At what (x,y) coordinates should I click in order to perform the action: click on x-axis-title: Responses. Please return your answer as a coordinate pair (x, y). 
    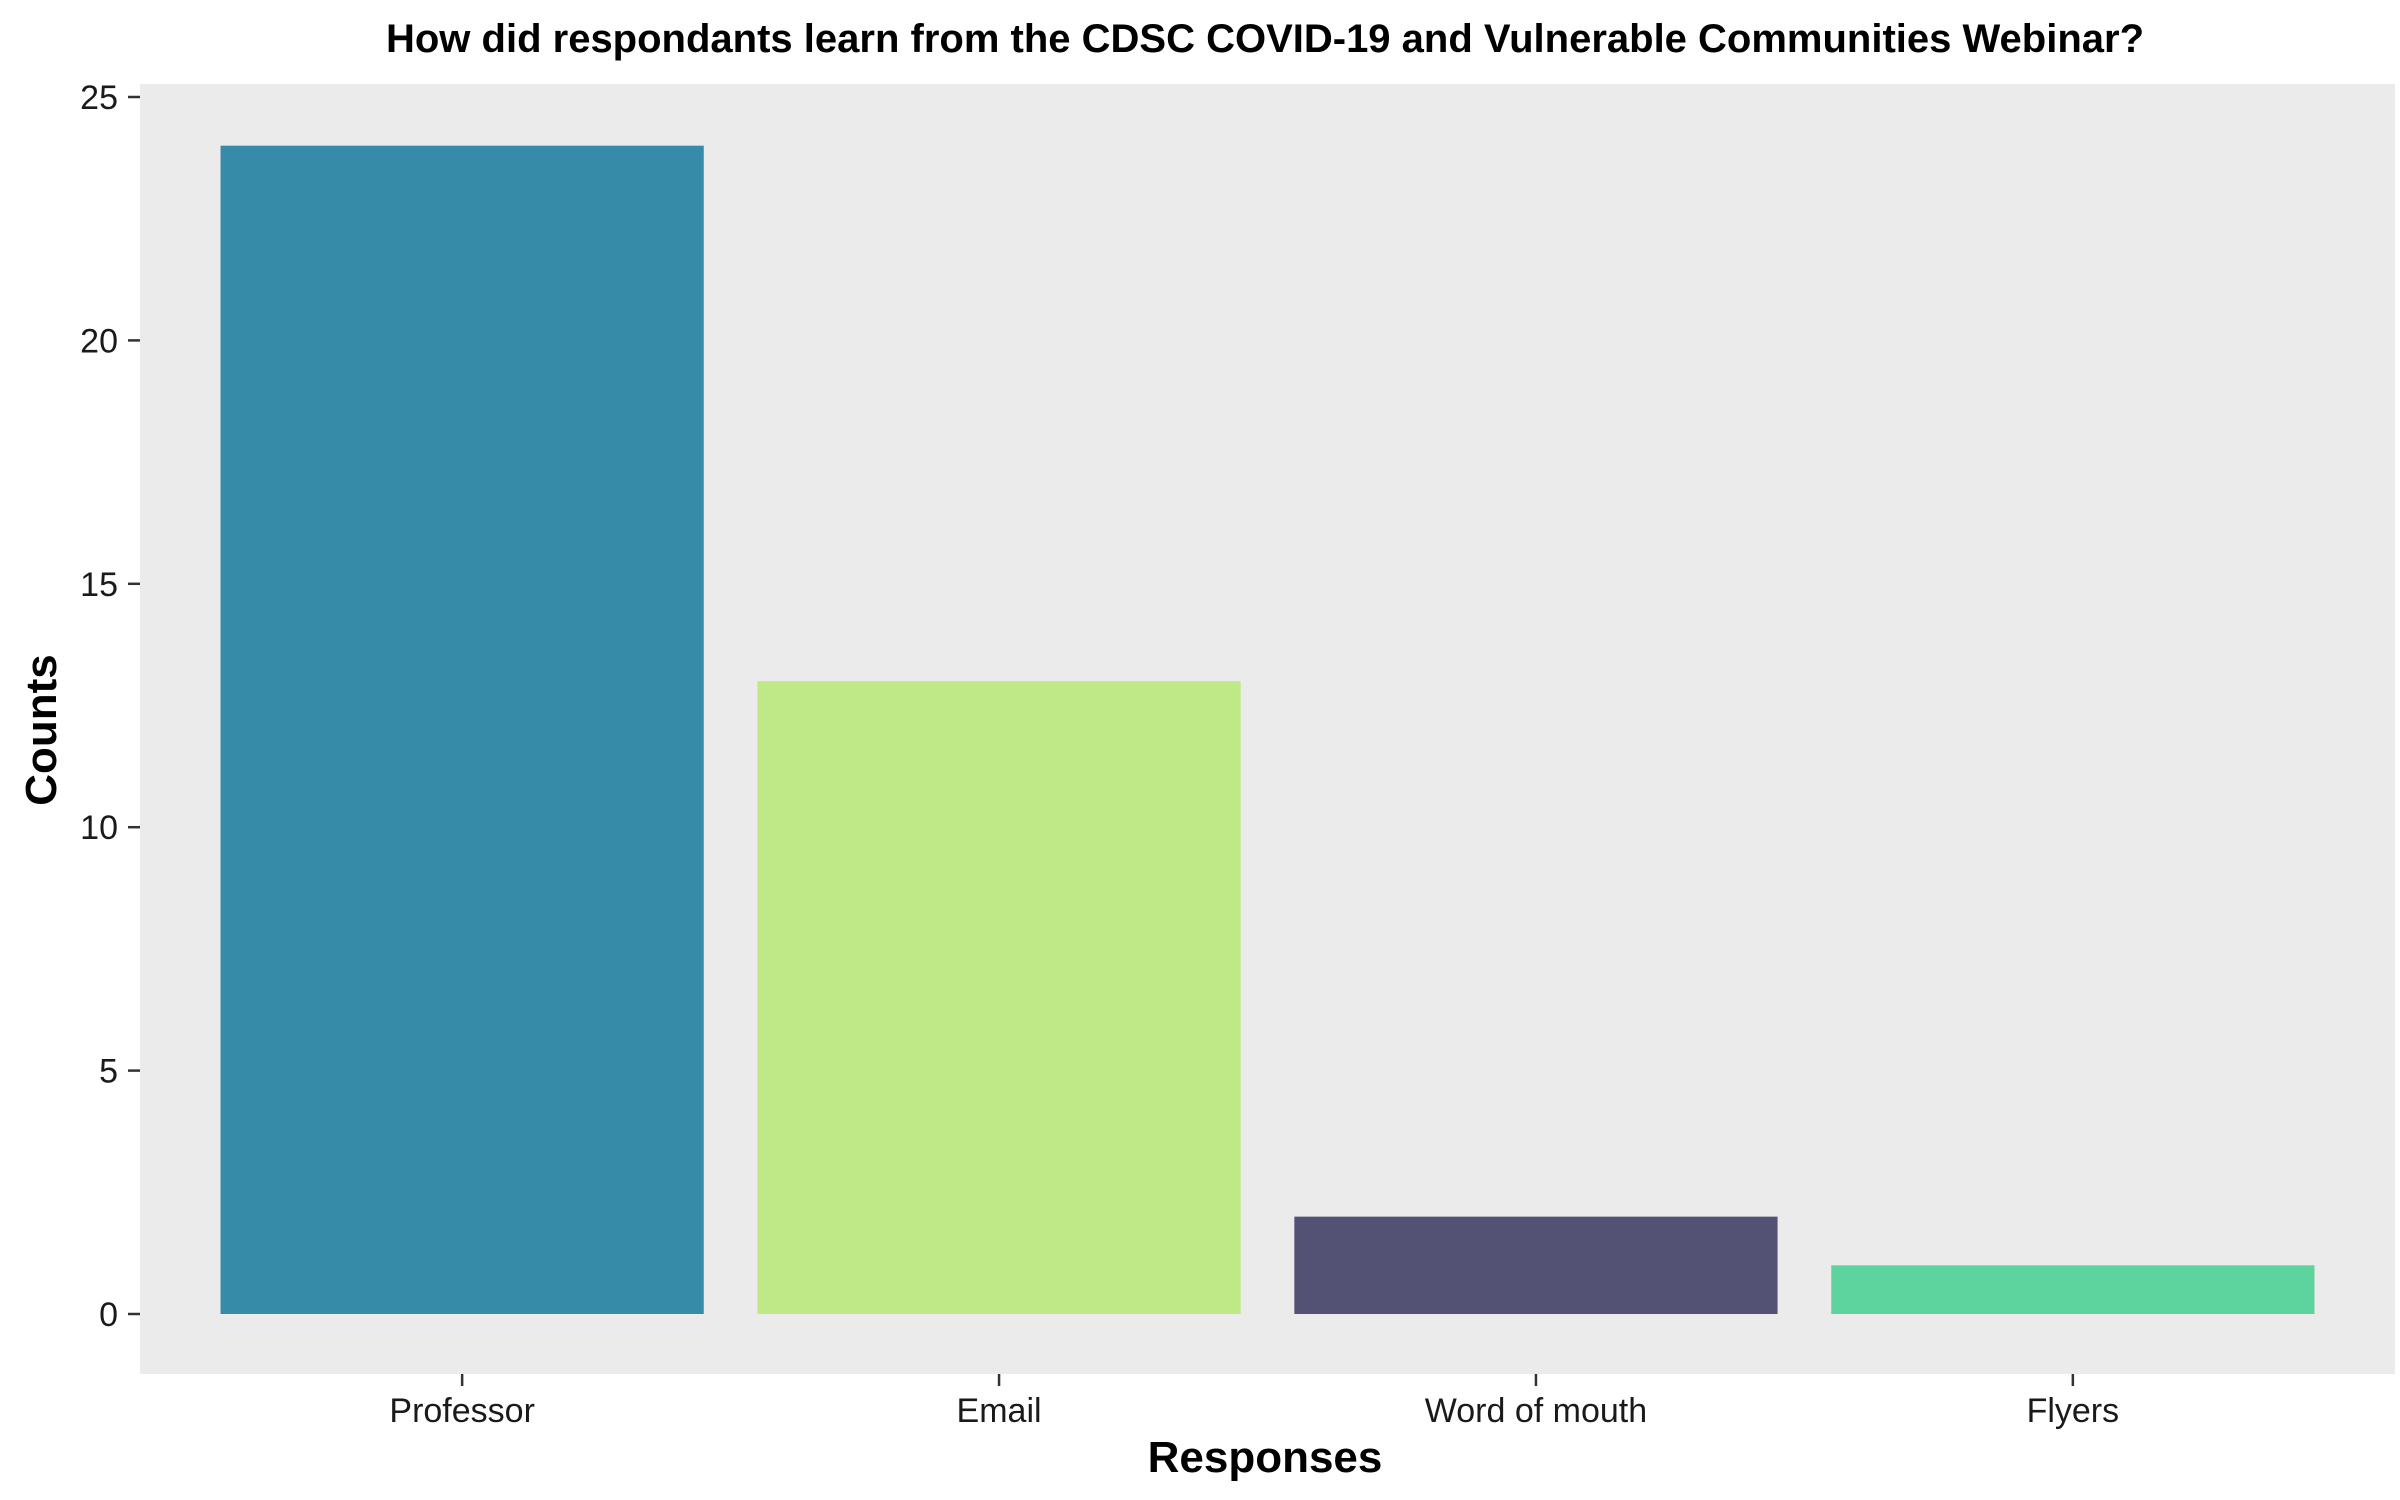
    Looking at the image, I should click on (1265, 1457).